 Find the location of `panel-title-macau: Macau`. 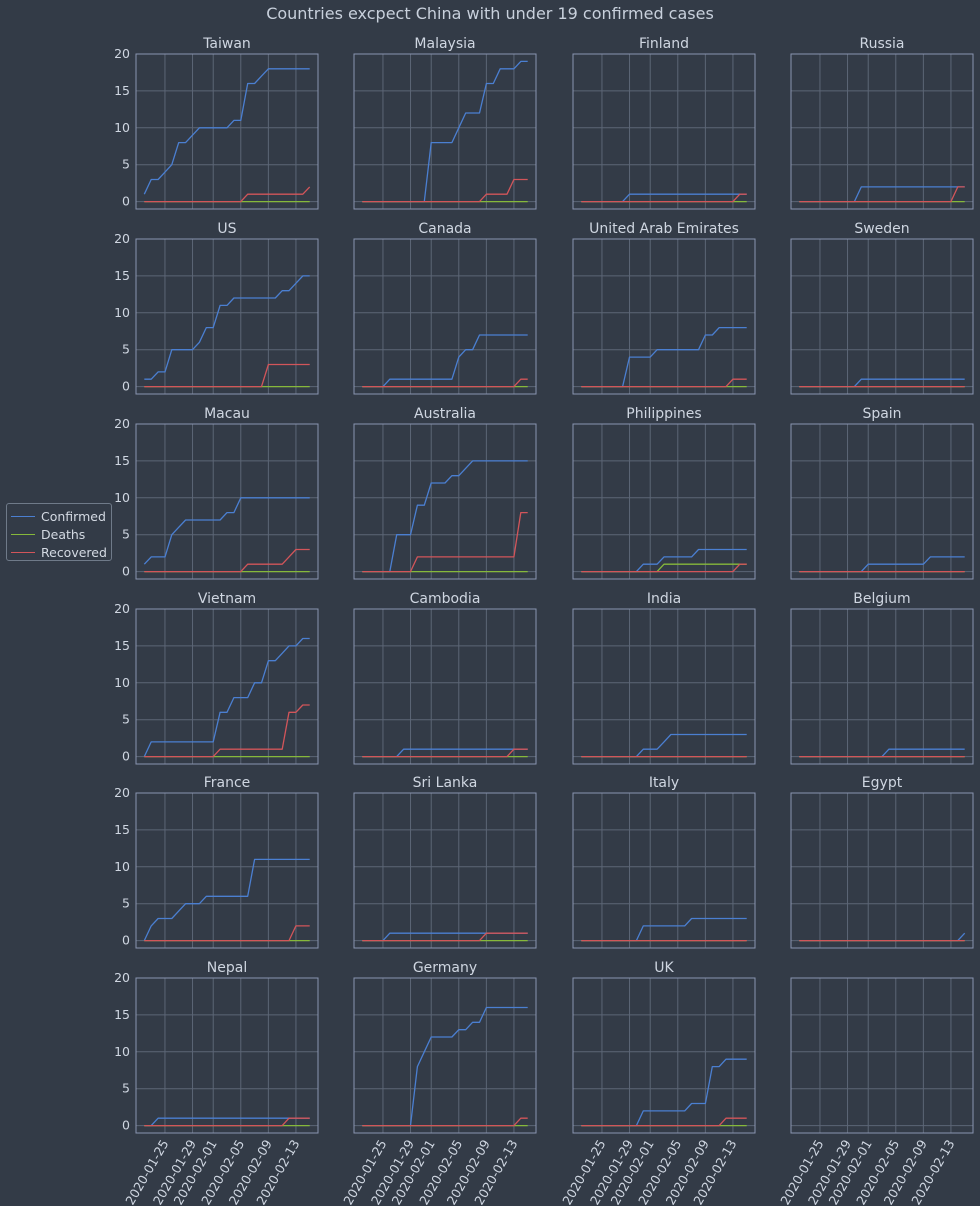

panel-title-macau: Macau is located at coordinates (227, 414).